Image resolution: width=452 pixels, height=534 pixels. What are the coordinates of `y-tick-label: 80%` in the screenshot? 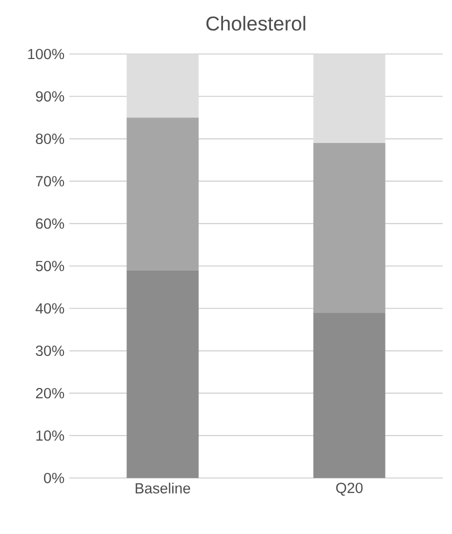 It's located at (50, 139).